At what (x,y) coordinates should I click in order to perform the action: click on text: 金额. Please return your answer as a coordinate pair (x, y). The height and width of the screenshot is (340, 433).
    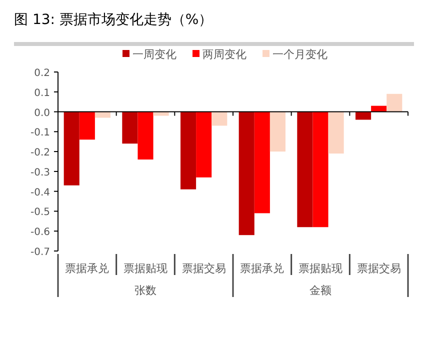
    Looking at the image, I should click on (321, 290).